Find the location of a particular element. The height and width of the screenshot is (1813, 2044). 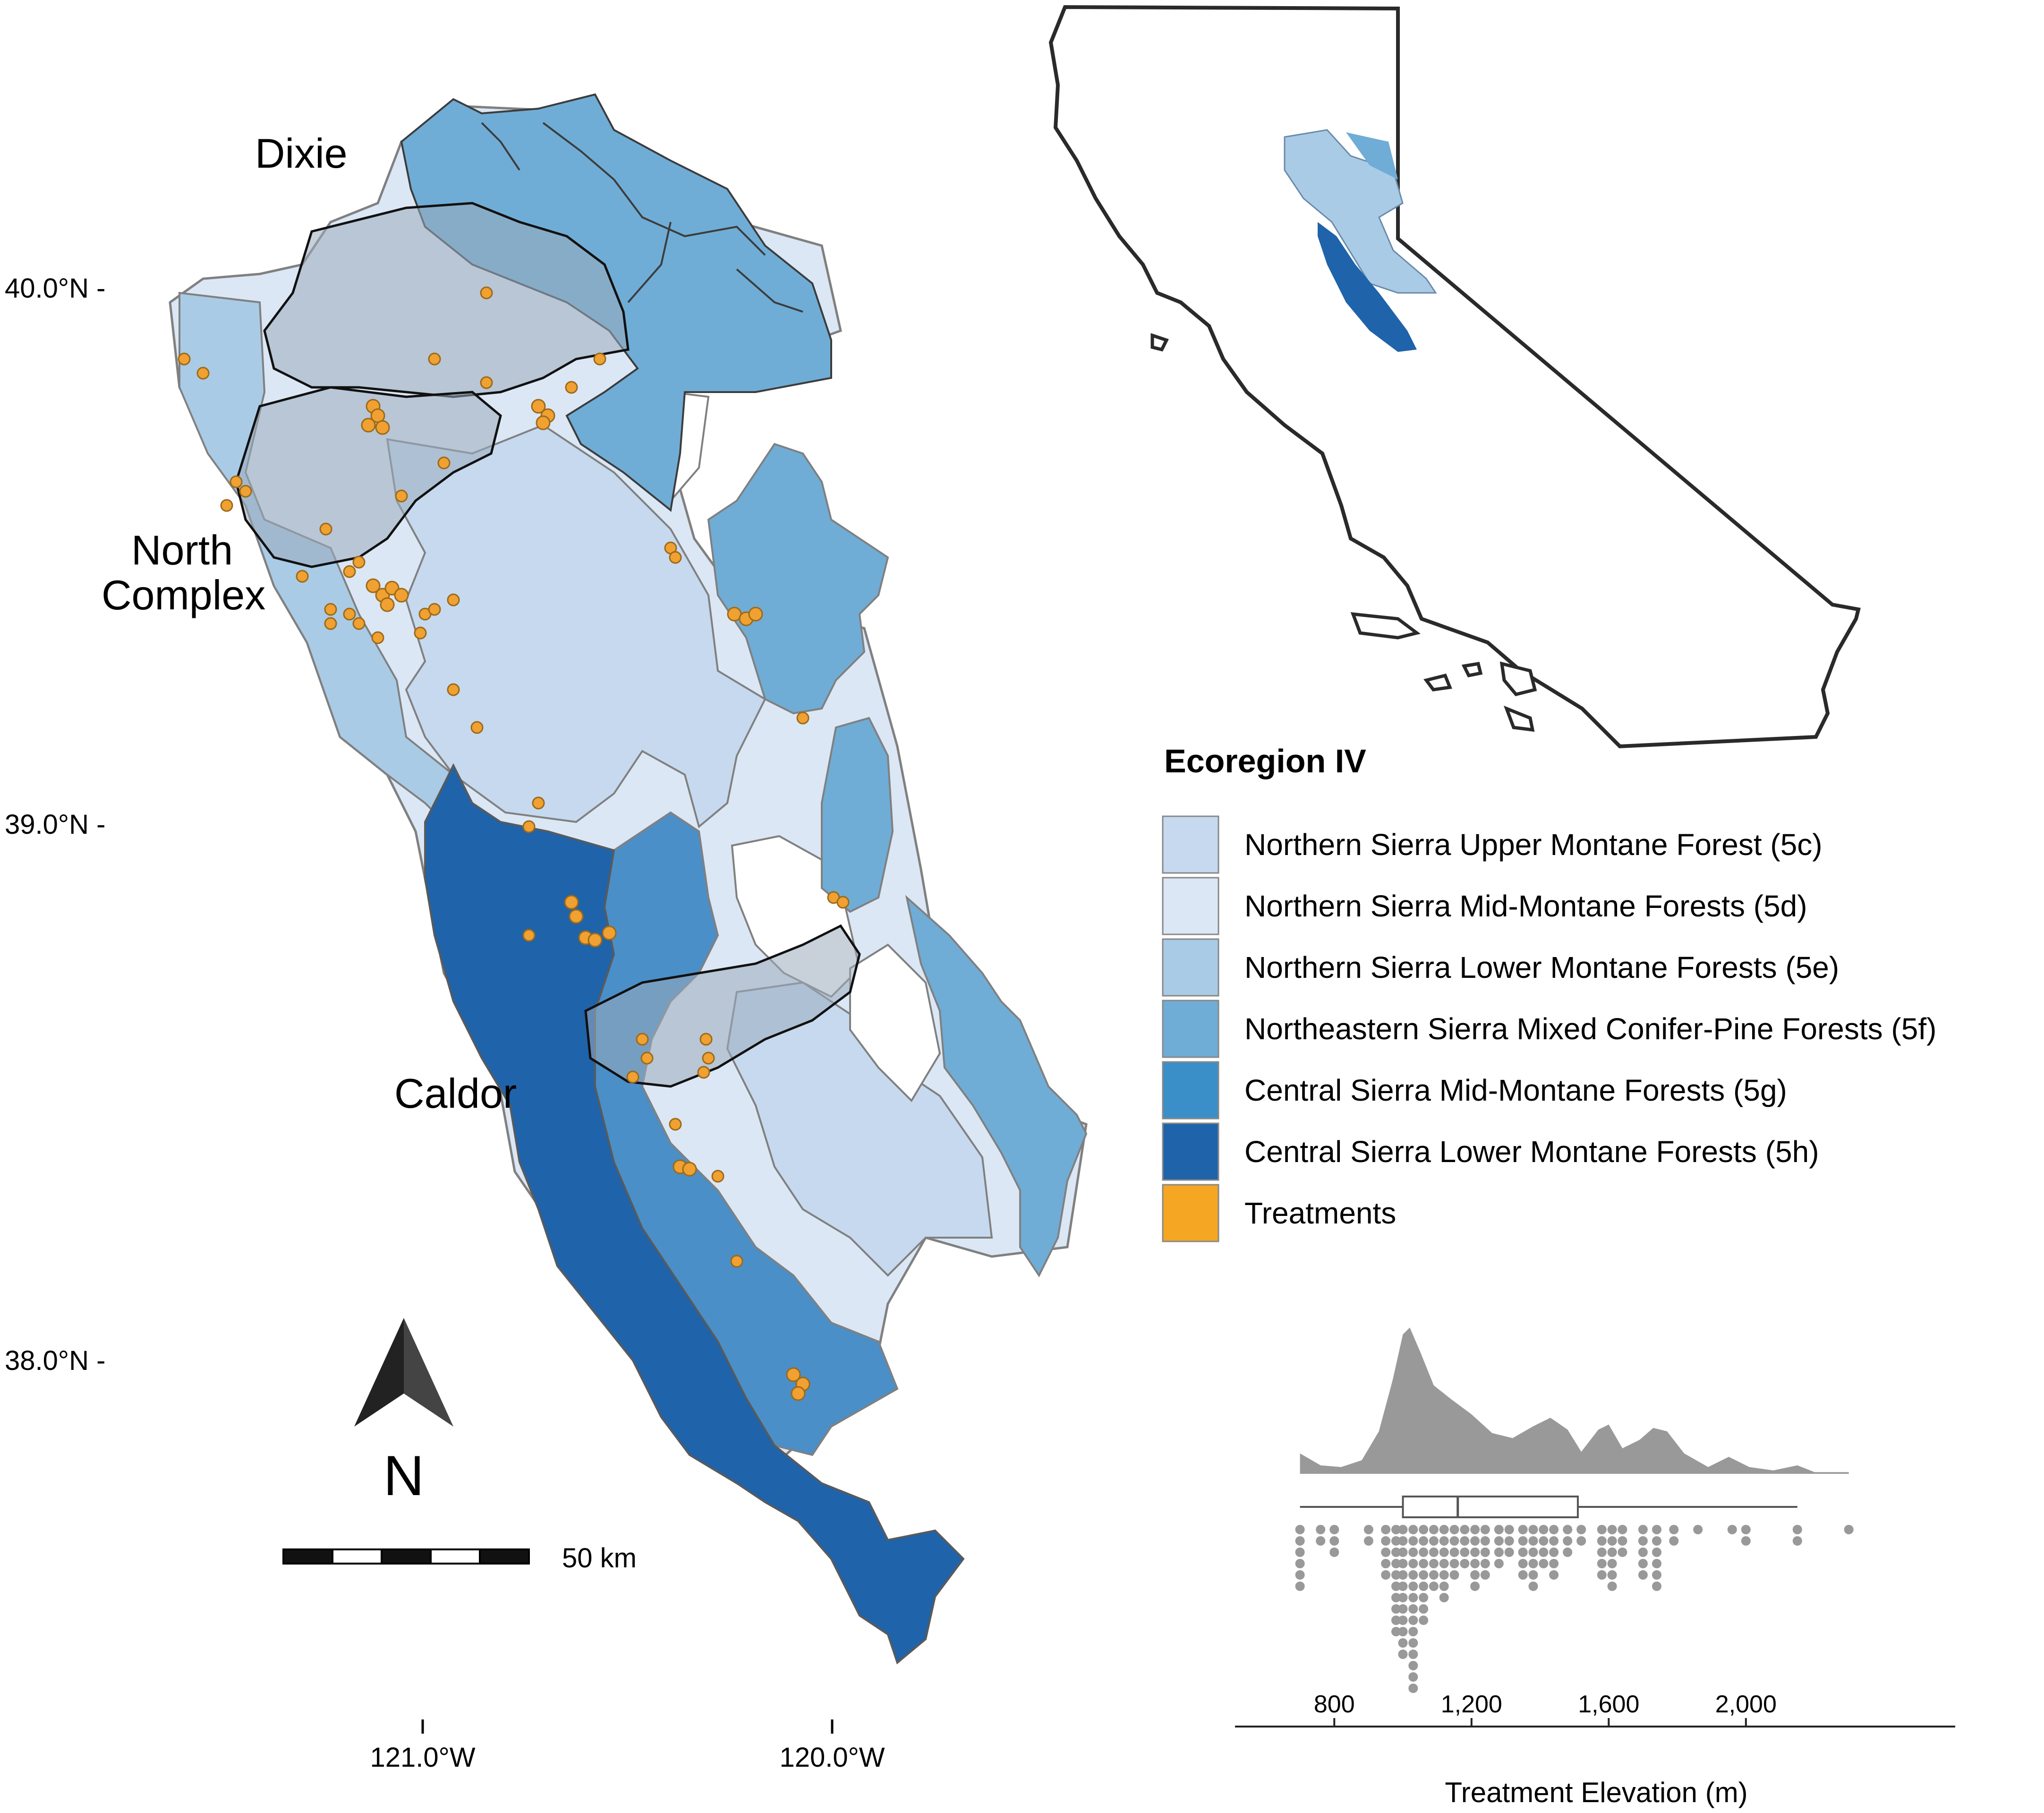

legend-label: Treatments is located at coordinates (1320, 1213).